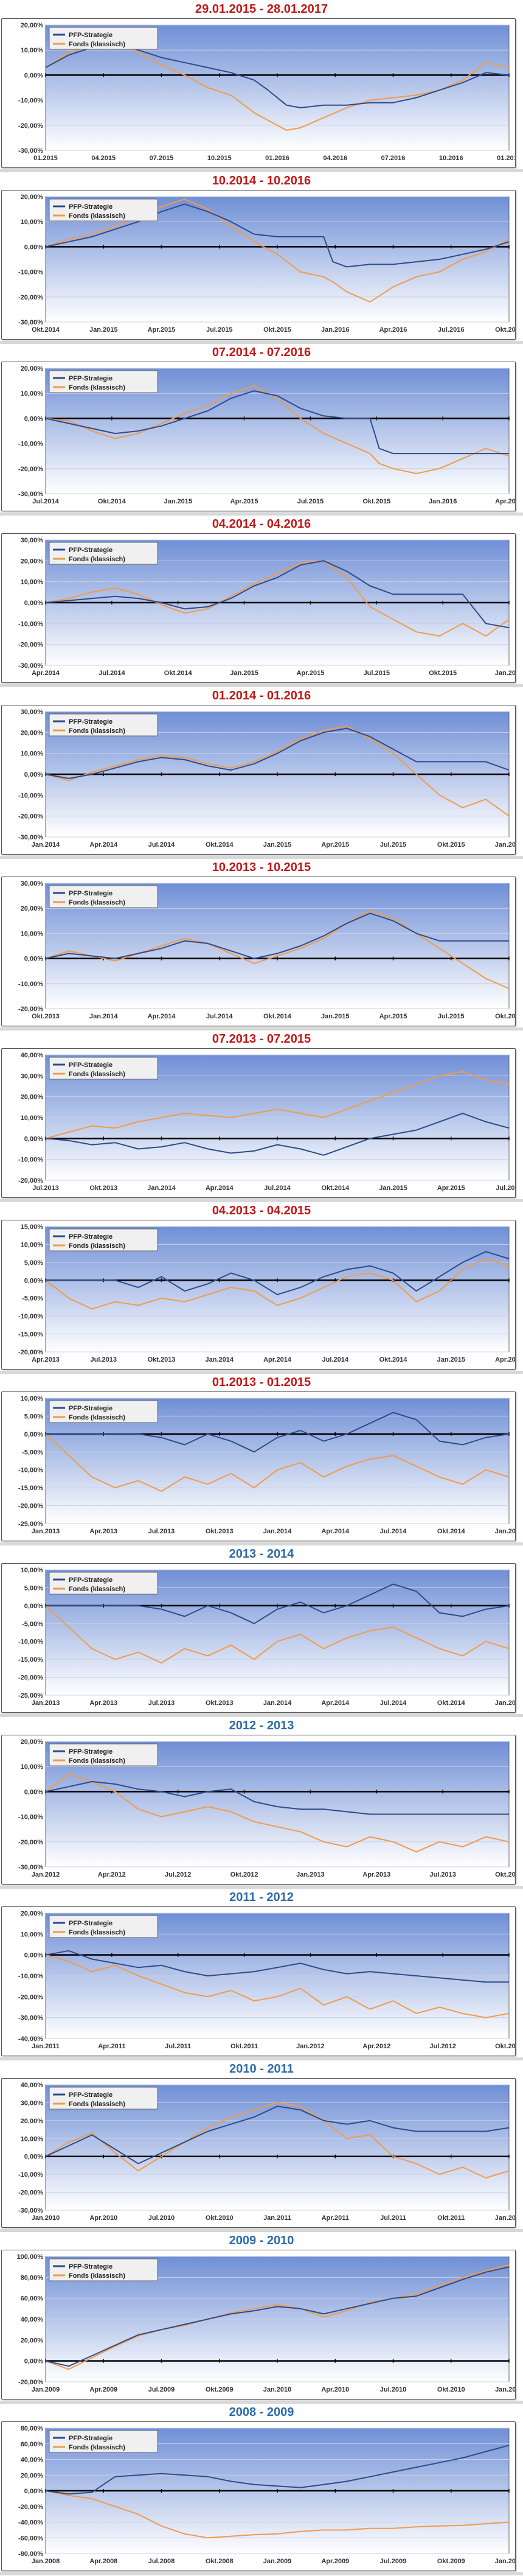  What do you see at coordinates (46, 2046) in the screenshot?
I see `x-tick-label: Jan.2011` at bounding box center [46, 2046].